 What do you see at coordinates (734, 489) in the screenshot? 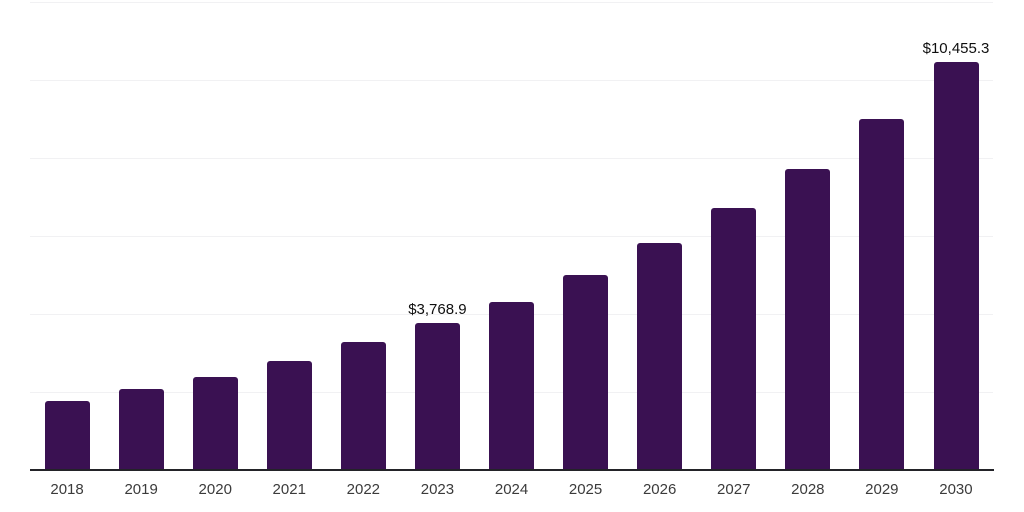
I see `x-tick-label-2027: 2027` at bounding box center [734, 489].